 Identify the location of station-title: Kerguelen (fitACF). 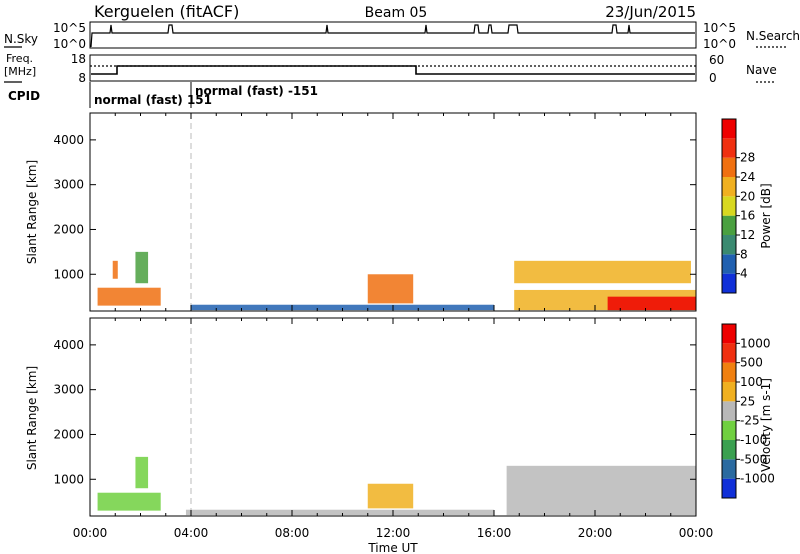
(166, 11).